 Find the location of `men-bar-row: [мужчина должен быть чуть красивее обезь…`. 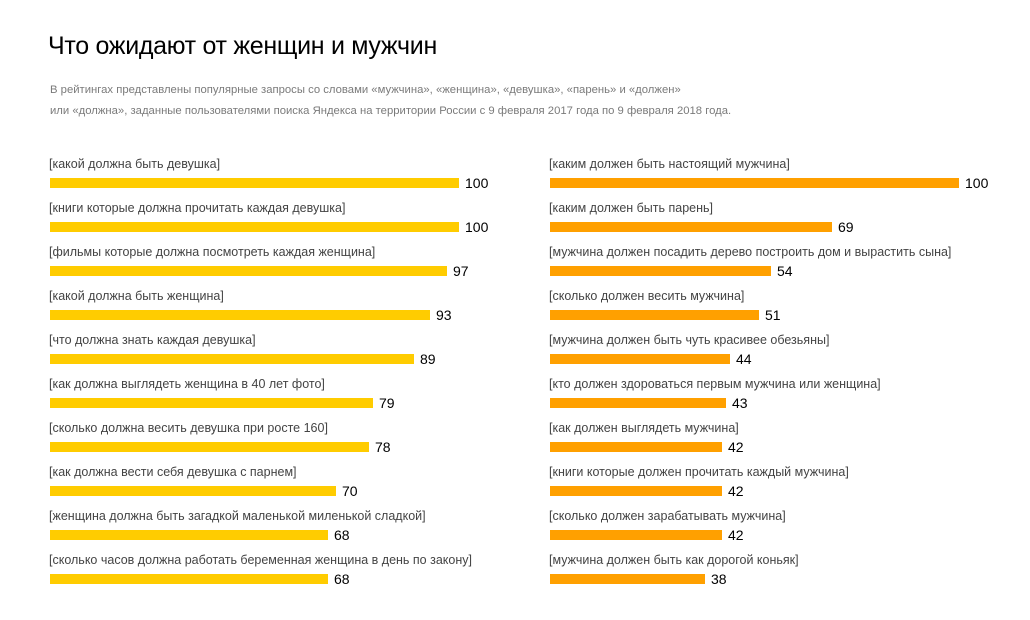

men-bar-row: [мужчина должен быть чуть красивее обезь… is located at coordinates (784, 354).